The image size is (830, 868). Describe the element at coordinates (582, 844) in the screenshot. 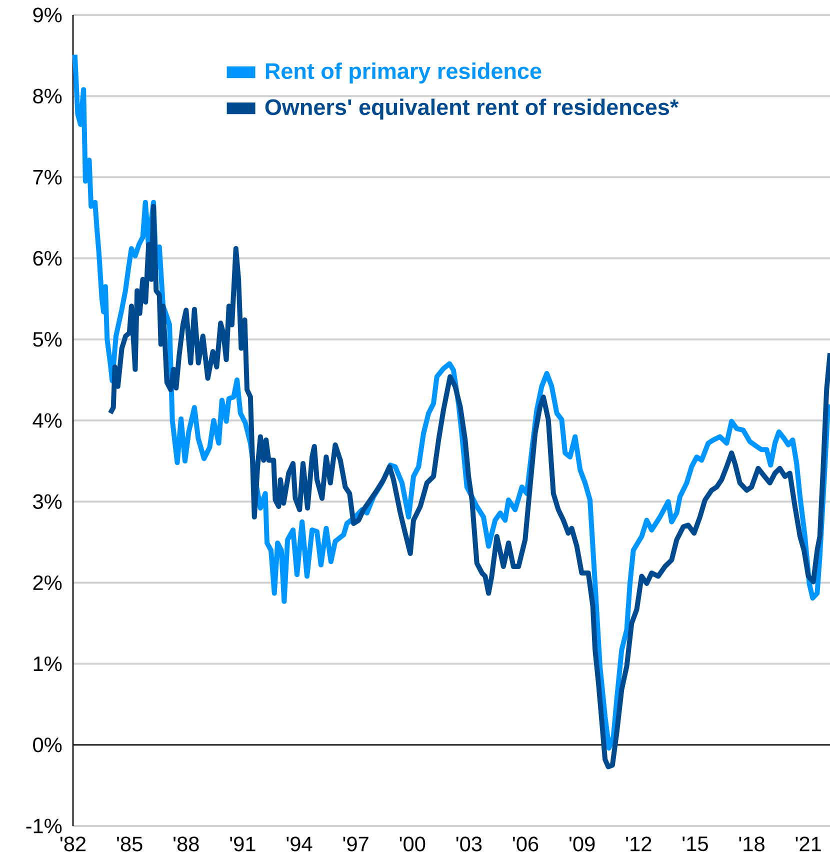

I see `x-tick-label: '09` at that location.